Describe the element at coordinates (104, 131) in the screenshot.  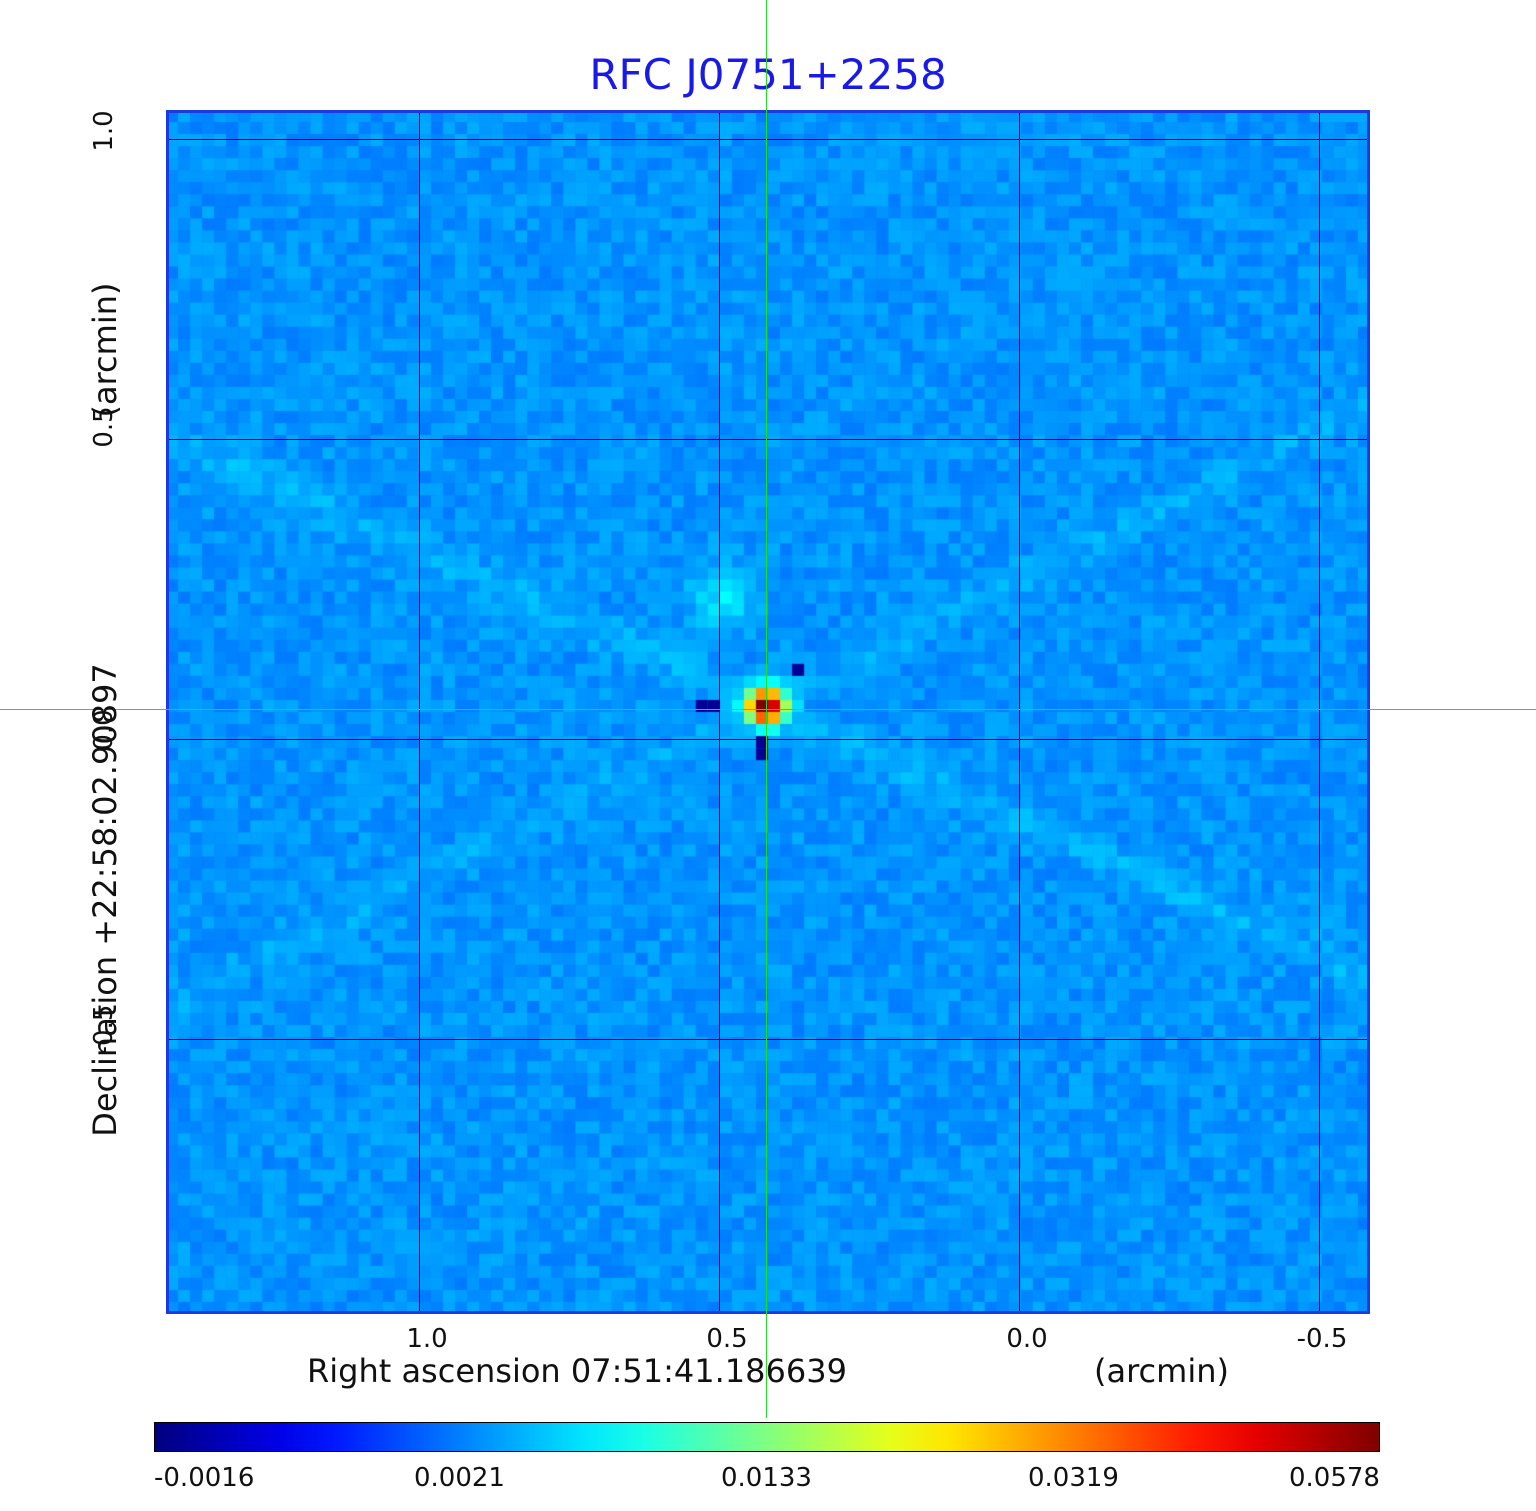
I see `y-tick-label: 1.0` at that location.